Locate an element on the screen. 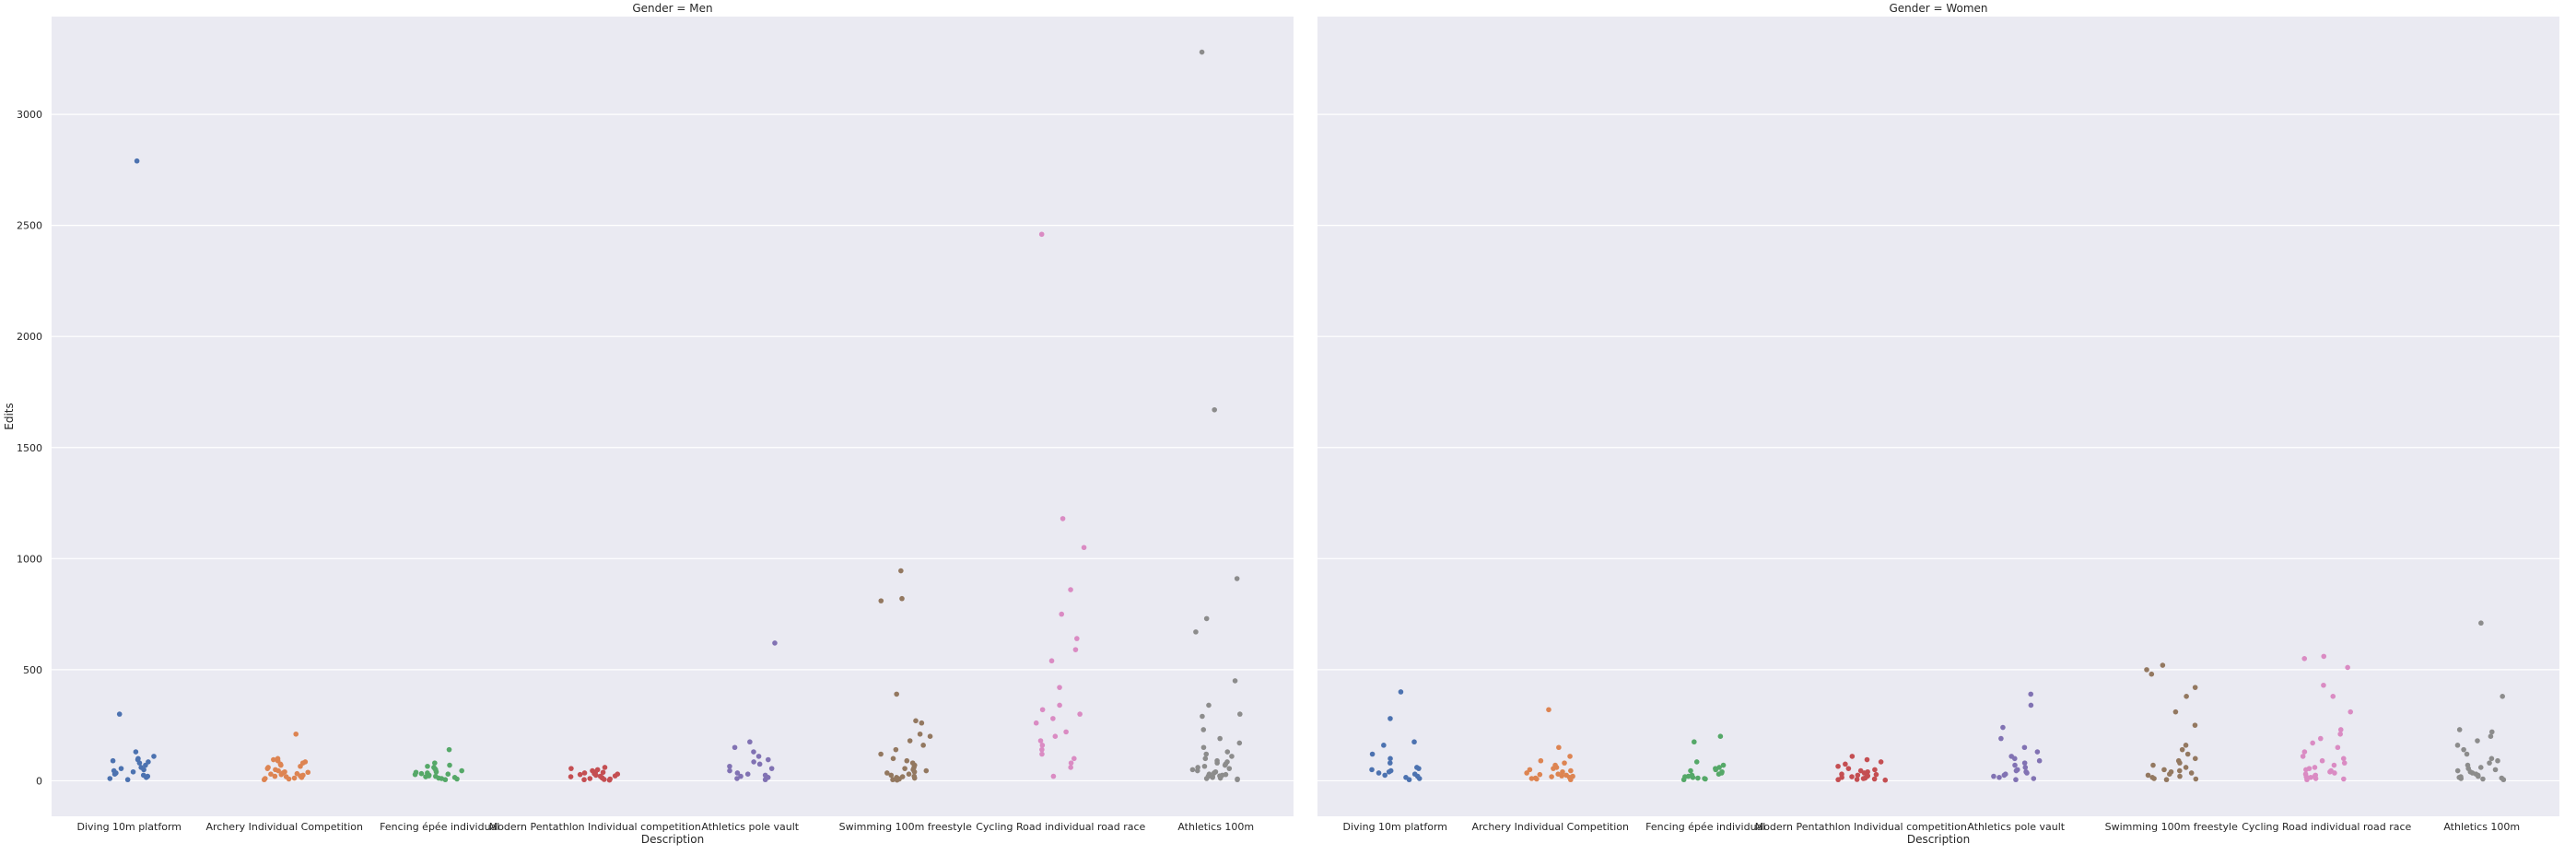 The width and height of the screenshot is (2576, 855). facet-women-title: Gender = Women is located at coordinates (1938, 8).